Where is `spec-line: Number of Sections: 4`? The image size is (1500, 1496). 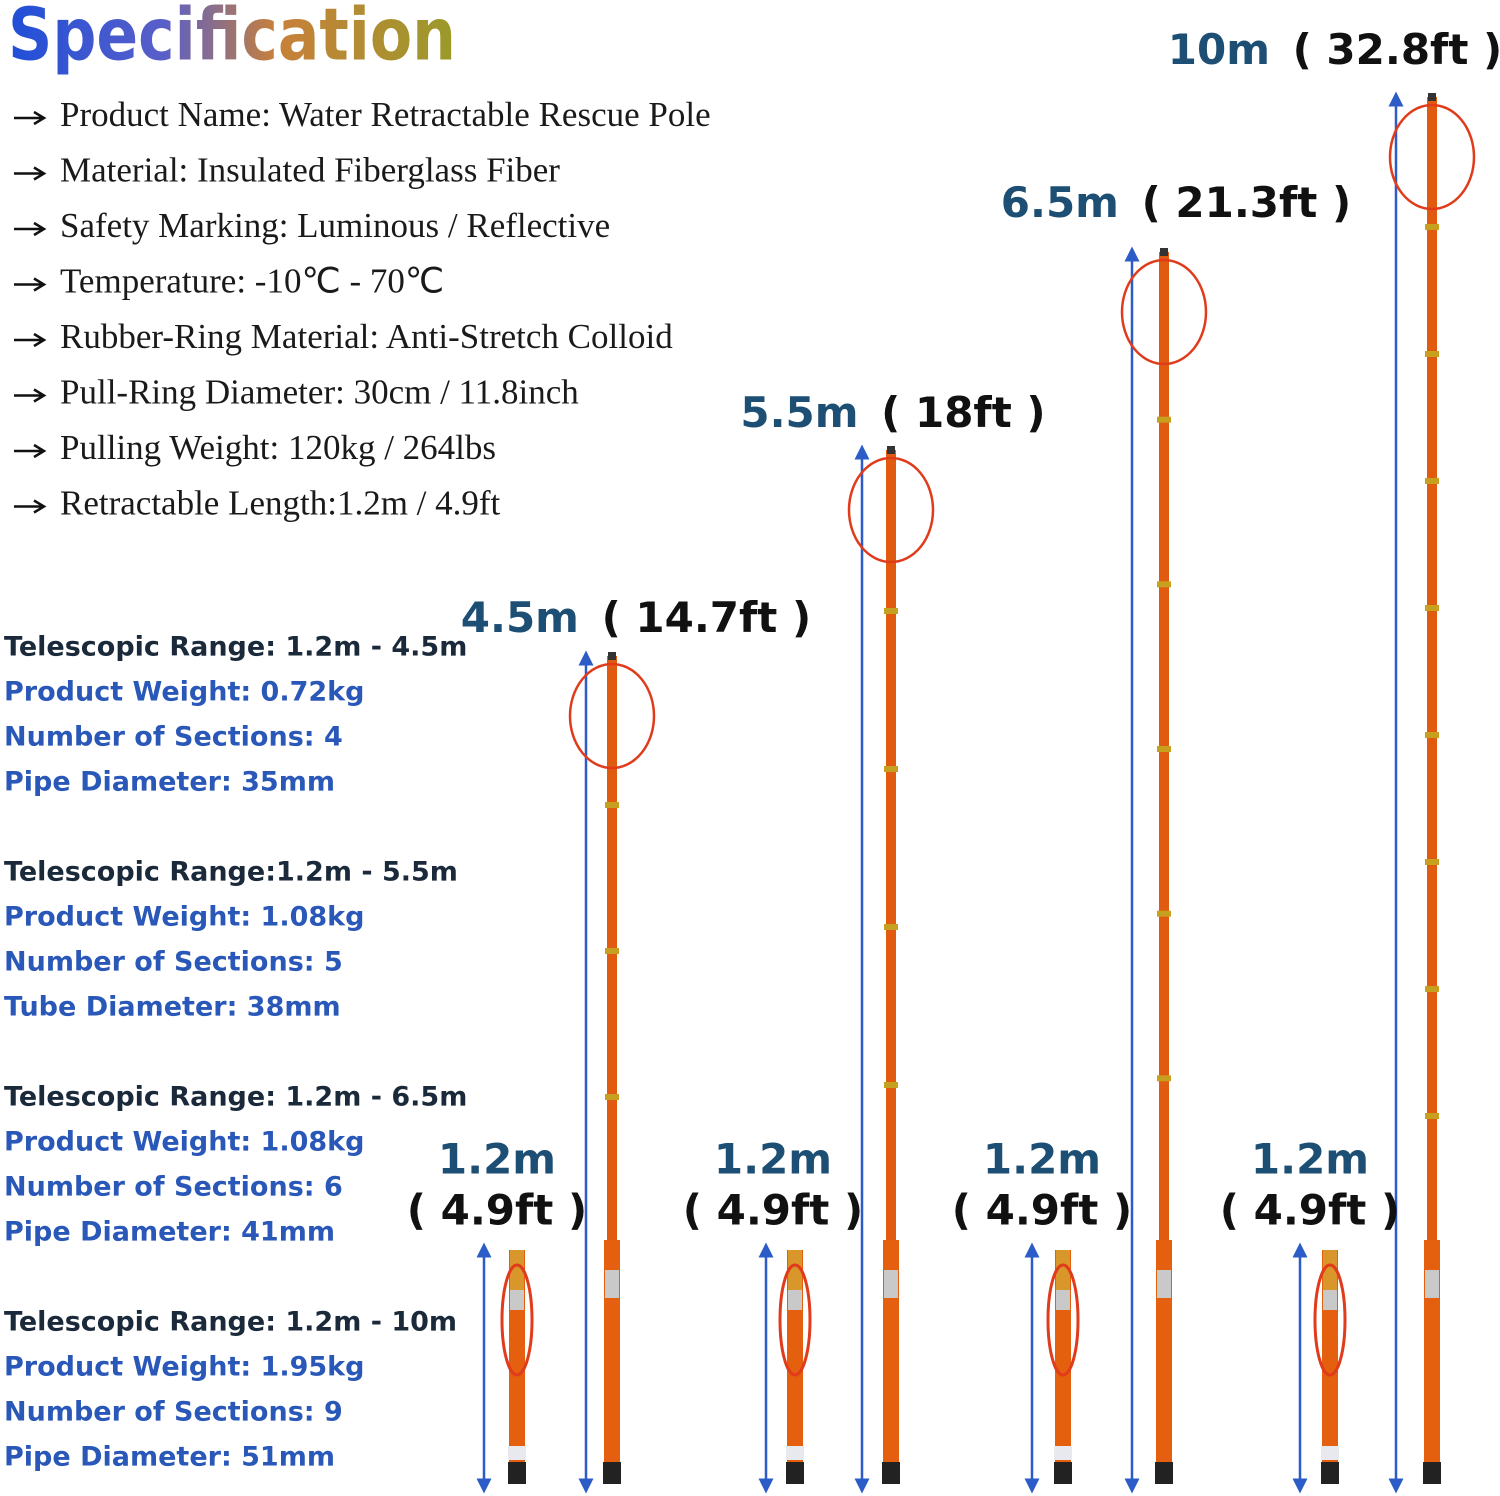 spec-line: Number of Sections: 4 is located at coordinates (173, 737).